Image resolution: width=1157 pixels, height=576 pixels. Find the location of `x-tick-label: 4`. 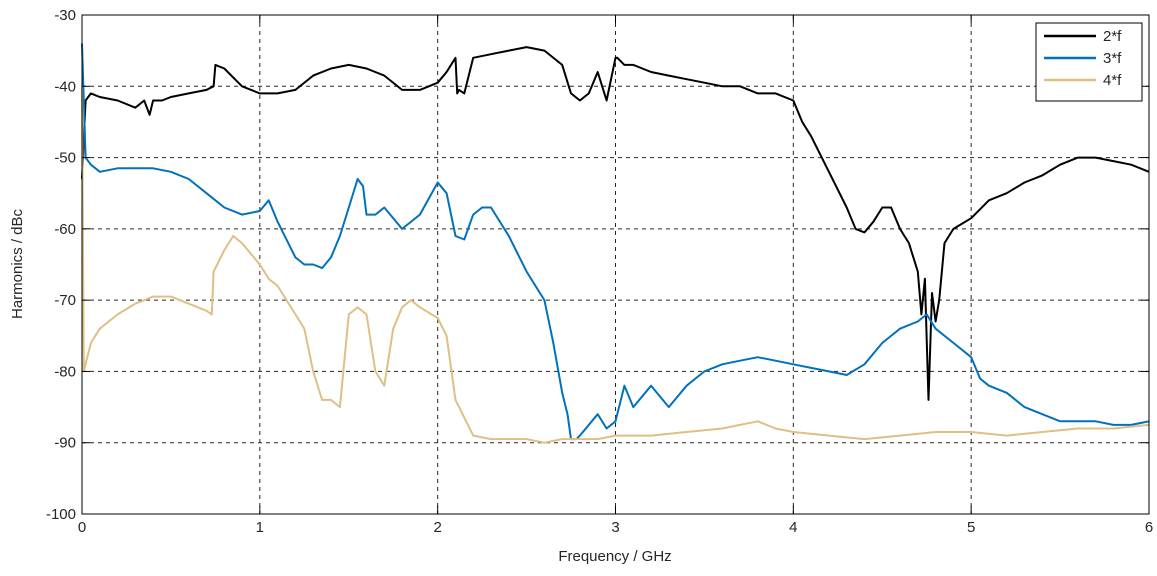

x-tick-label: 4 is located at coordinates (793, 527).